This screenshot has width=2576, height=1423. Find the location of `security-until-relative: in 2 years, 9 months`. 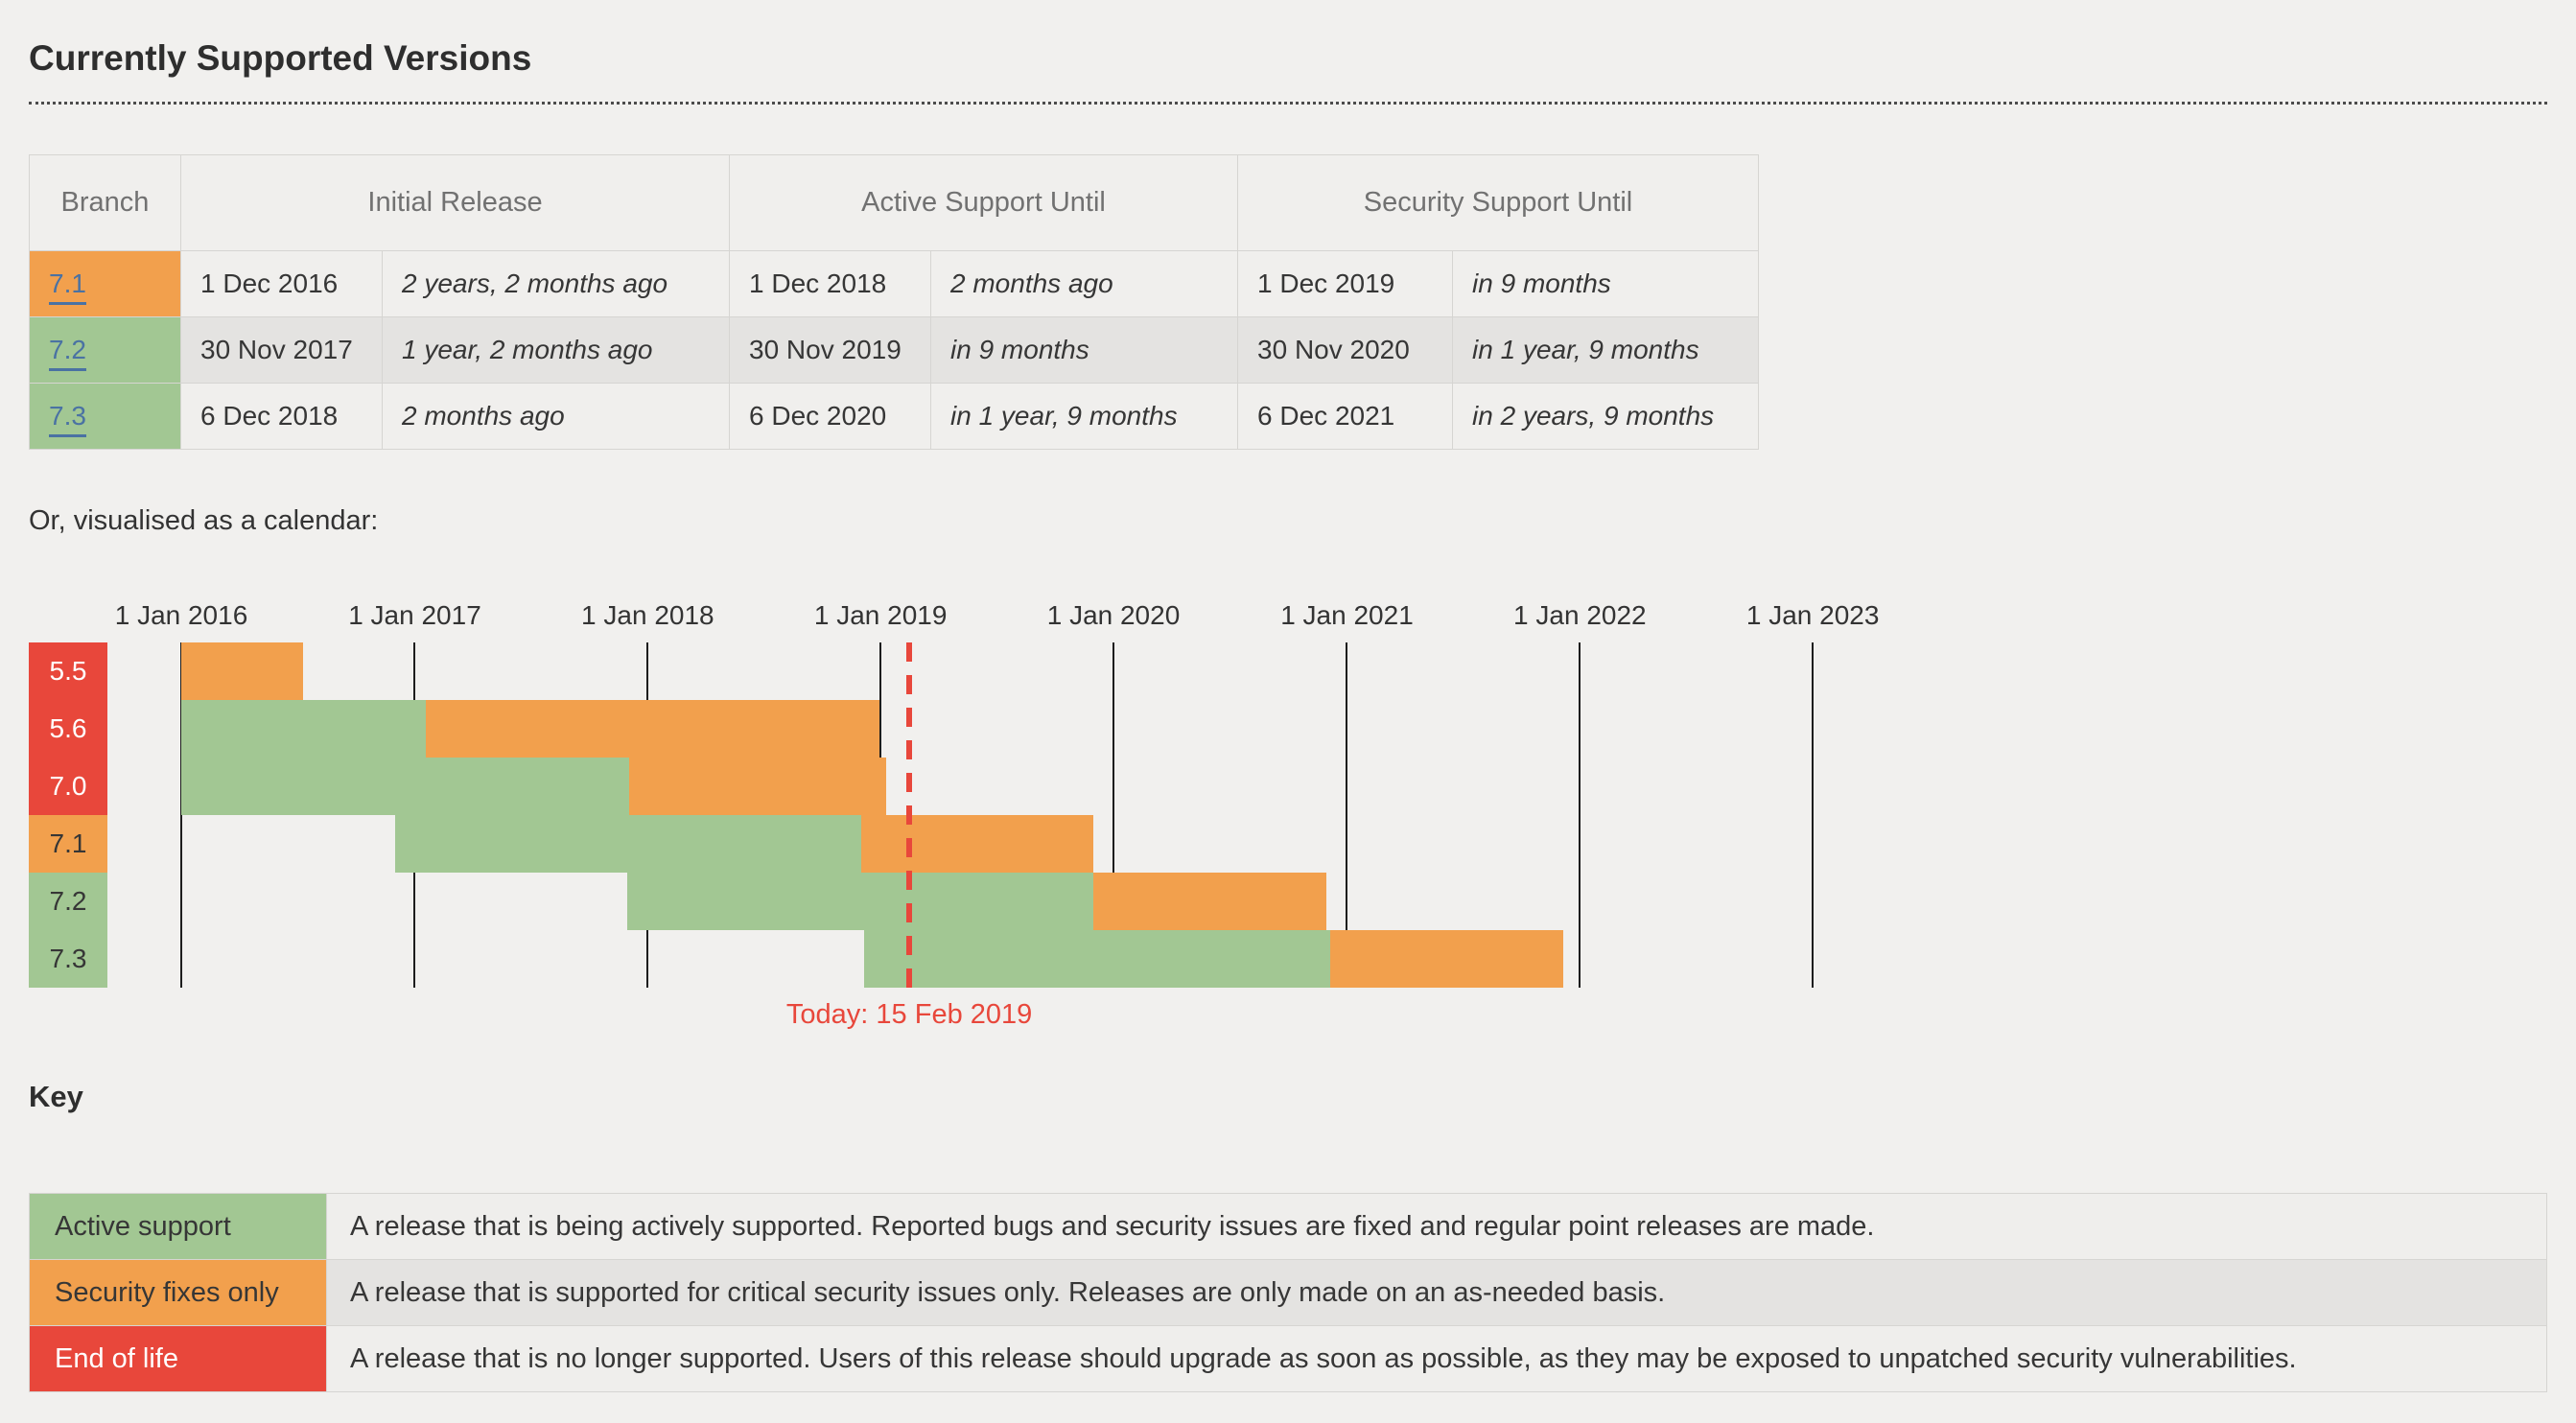

security-until-relative: in 2 years, 9 months is located at coordinates (1606, 416).